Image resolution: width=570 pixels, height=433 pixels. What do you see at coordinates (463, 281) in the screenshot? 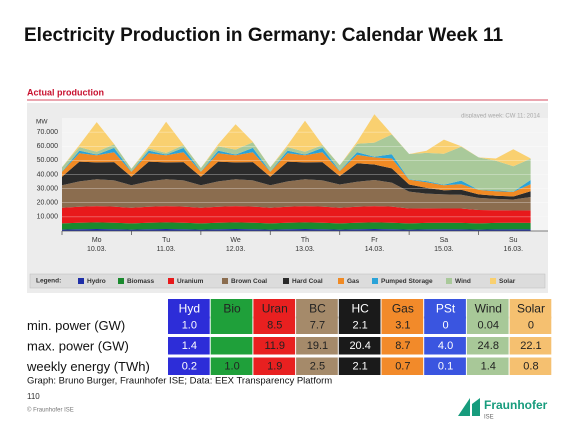
I see `legend-label: Wind` at bounding box center [463, 281].